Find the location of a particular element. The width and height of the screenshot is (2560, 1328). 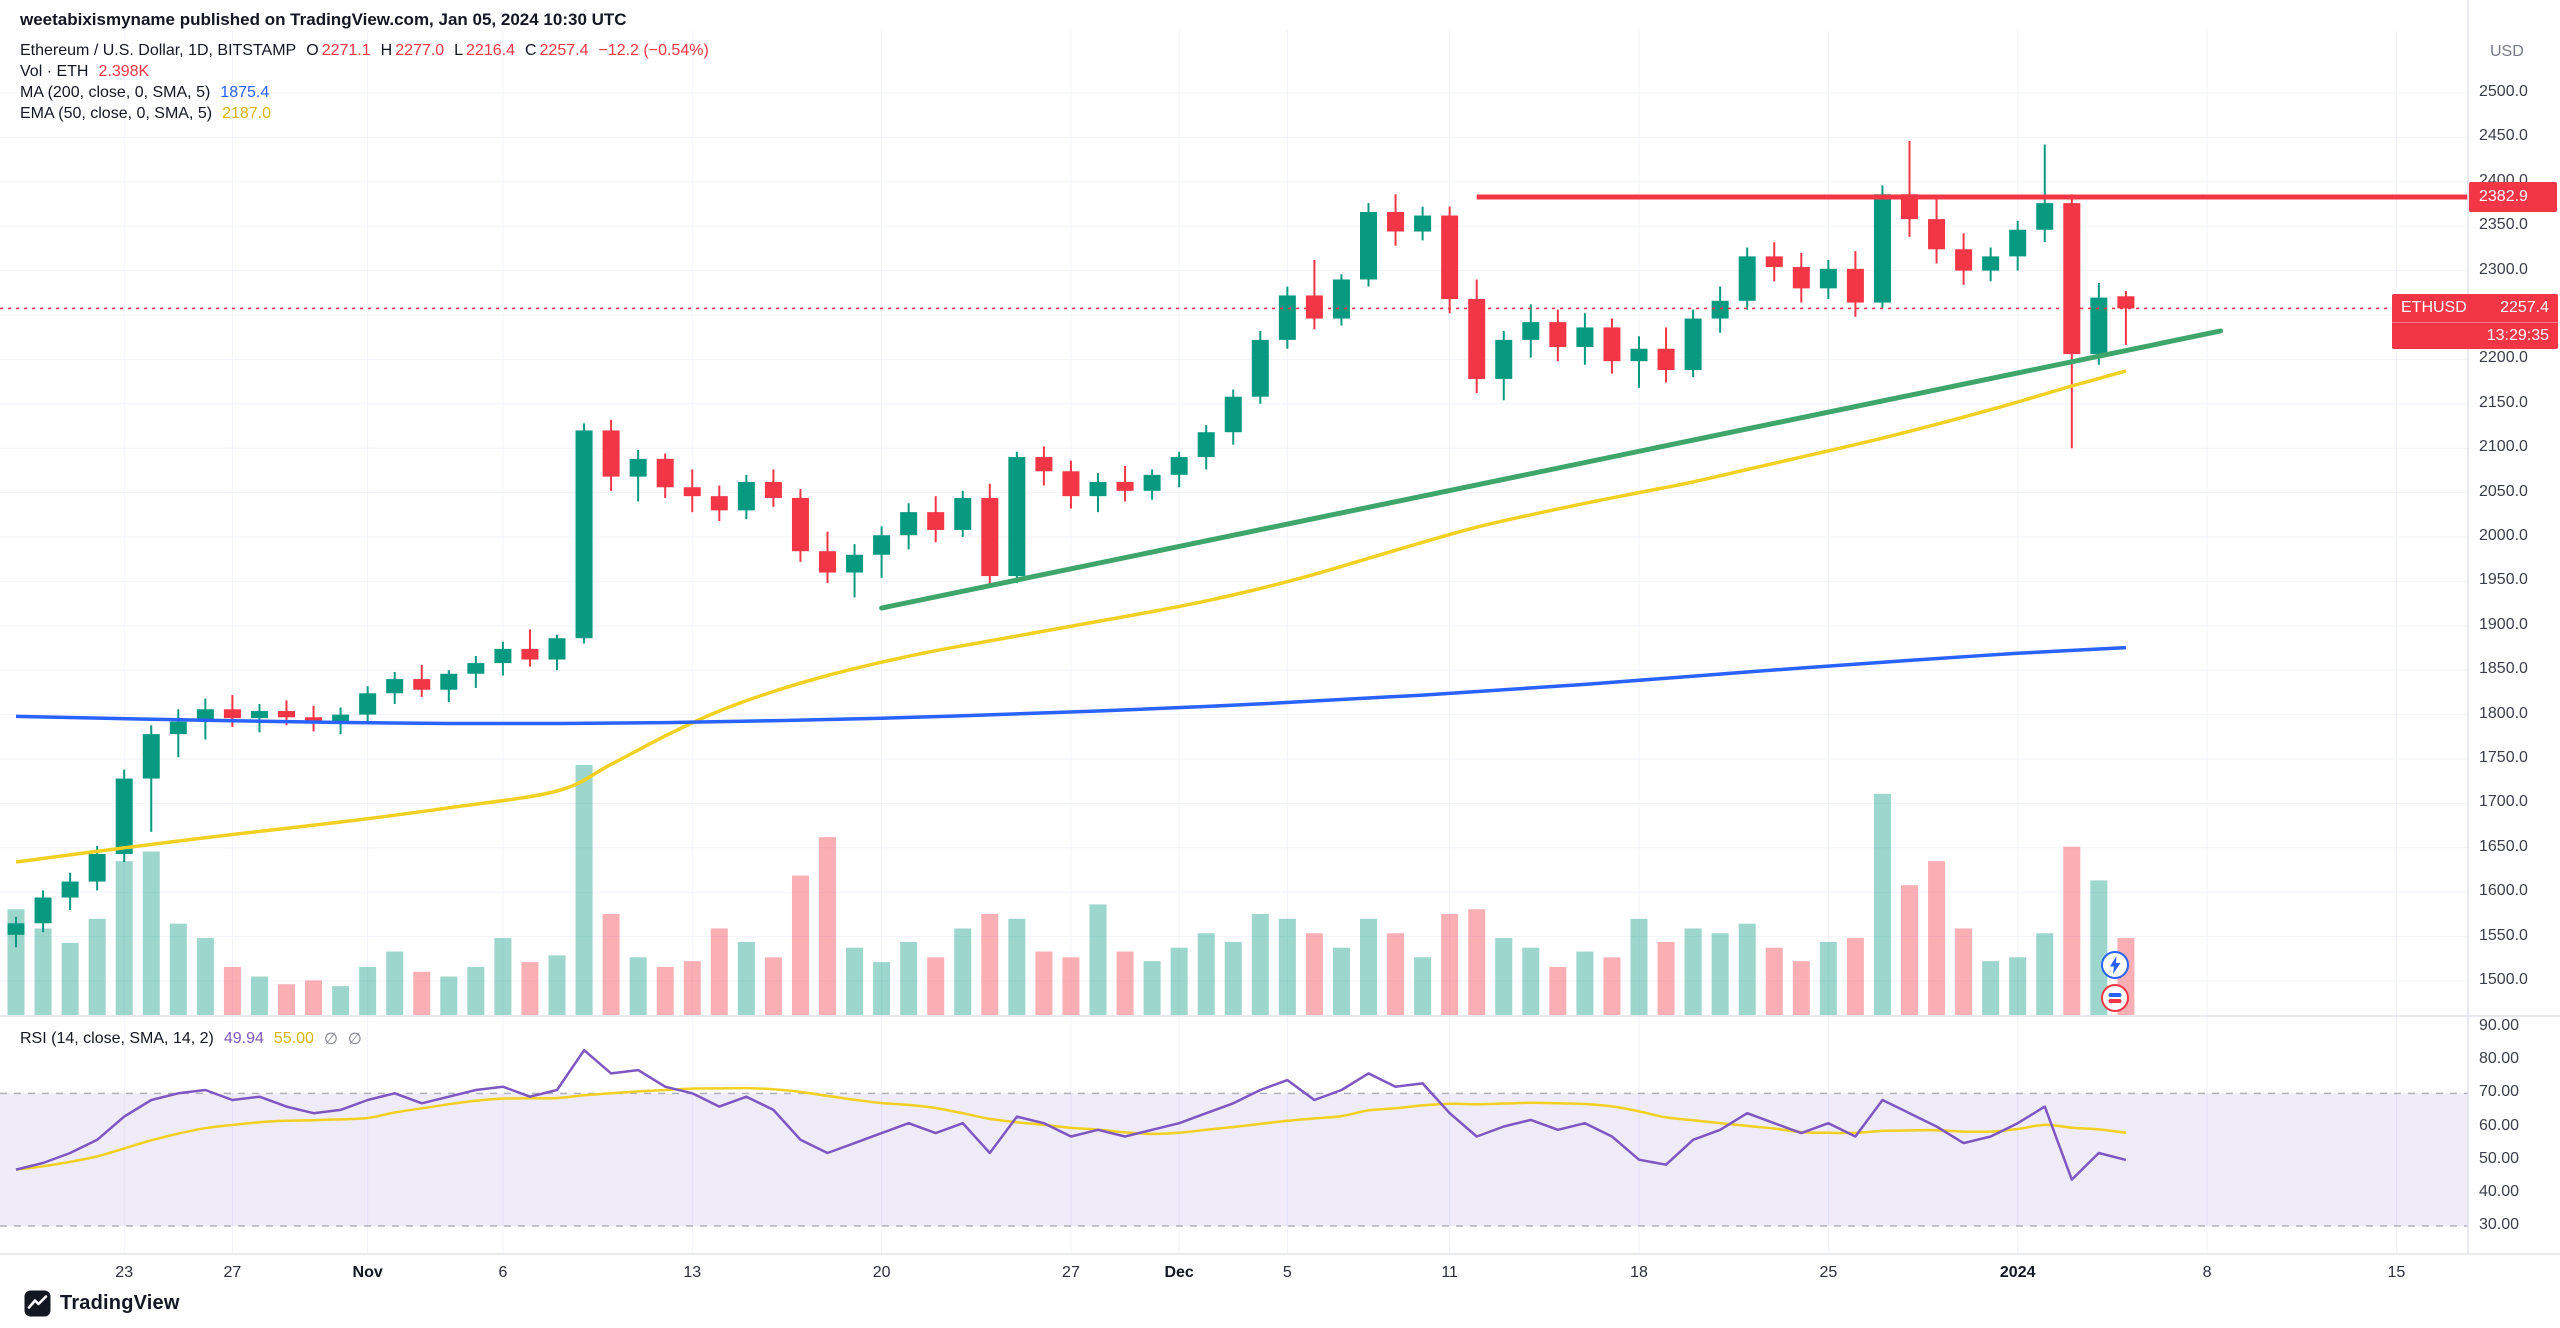

open-value: 2271.1 is located at coordinates (346, 50).